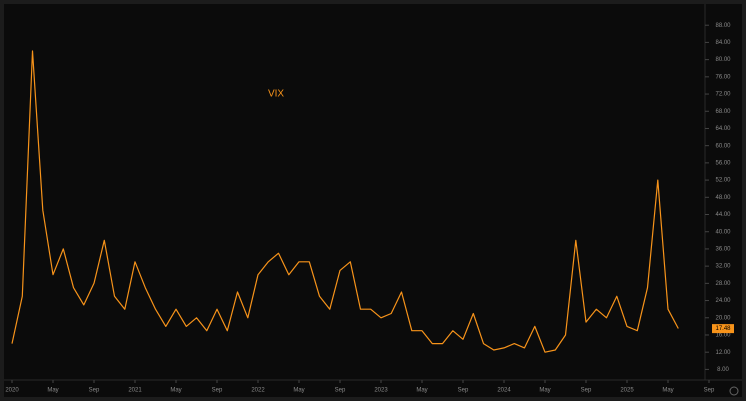  I want to click on chart-title: VIX, so click(276, 94).